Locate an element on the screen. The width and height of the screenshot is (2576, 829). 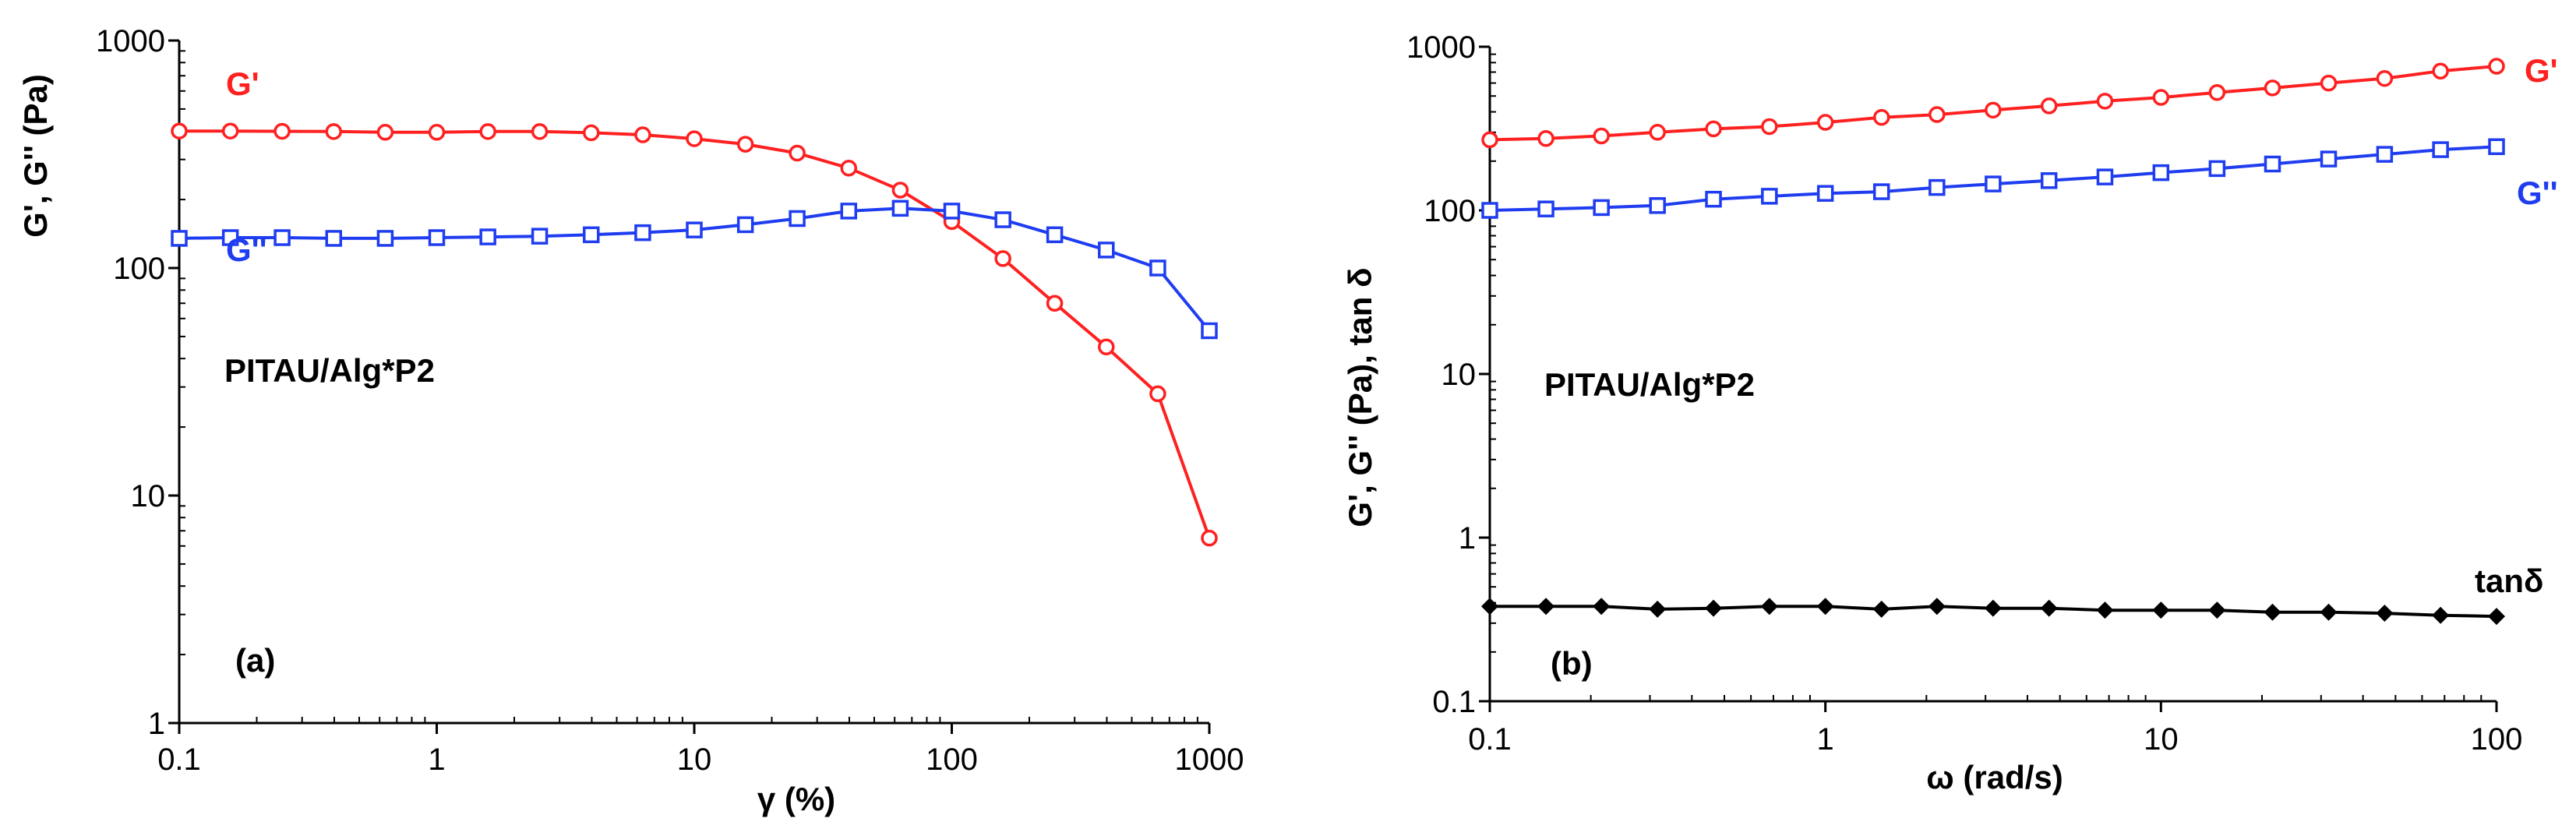
x-tick-label: 1000 is located at coordinates (1209, 760).